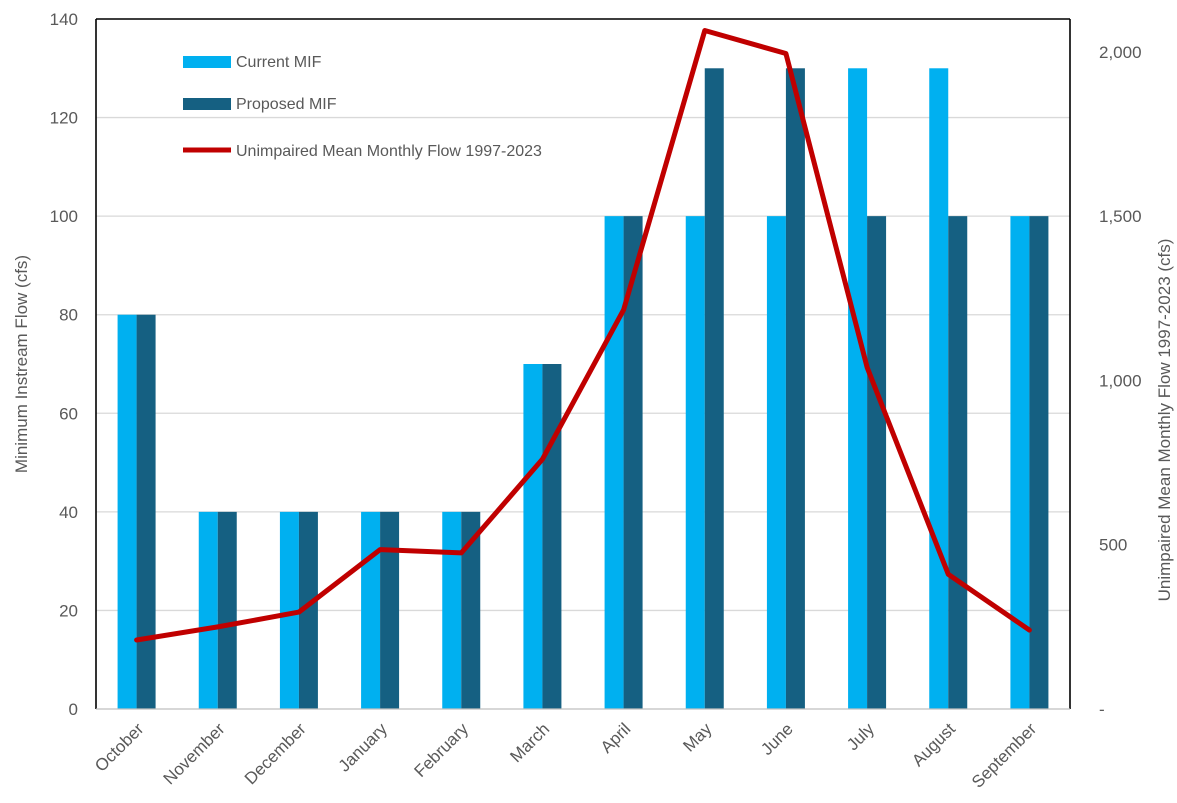 This screenshot has width=1177, height=803. What do you see at coordinates (207, 104) in the screenshot?
I see `legend-swatch-proposed-mif` at bounding box center [207, 104].